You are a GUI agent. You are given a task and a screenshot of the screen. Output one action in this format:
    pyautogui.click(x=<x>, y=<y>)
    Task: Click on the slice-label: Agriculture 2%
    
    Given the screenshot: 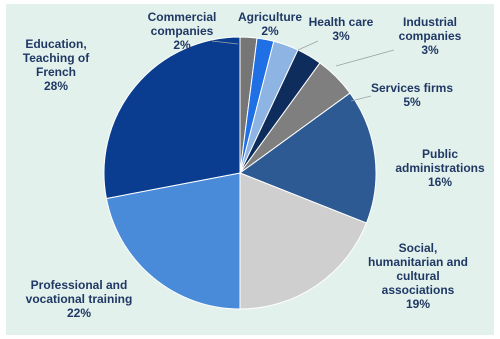 What is the action you would take?
    pyautogui.click(x=270, y=24)
    